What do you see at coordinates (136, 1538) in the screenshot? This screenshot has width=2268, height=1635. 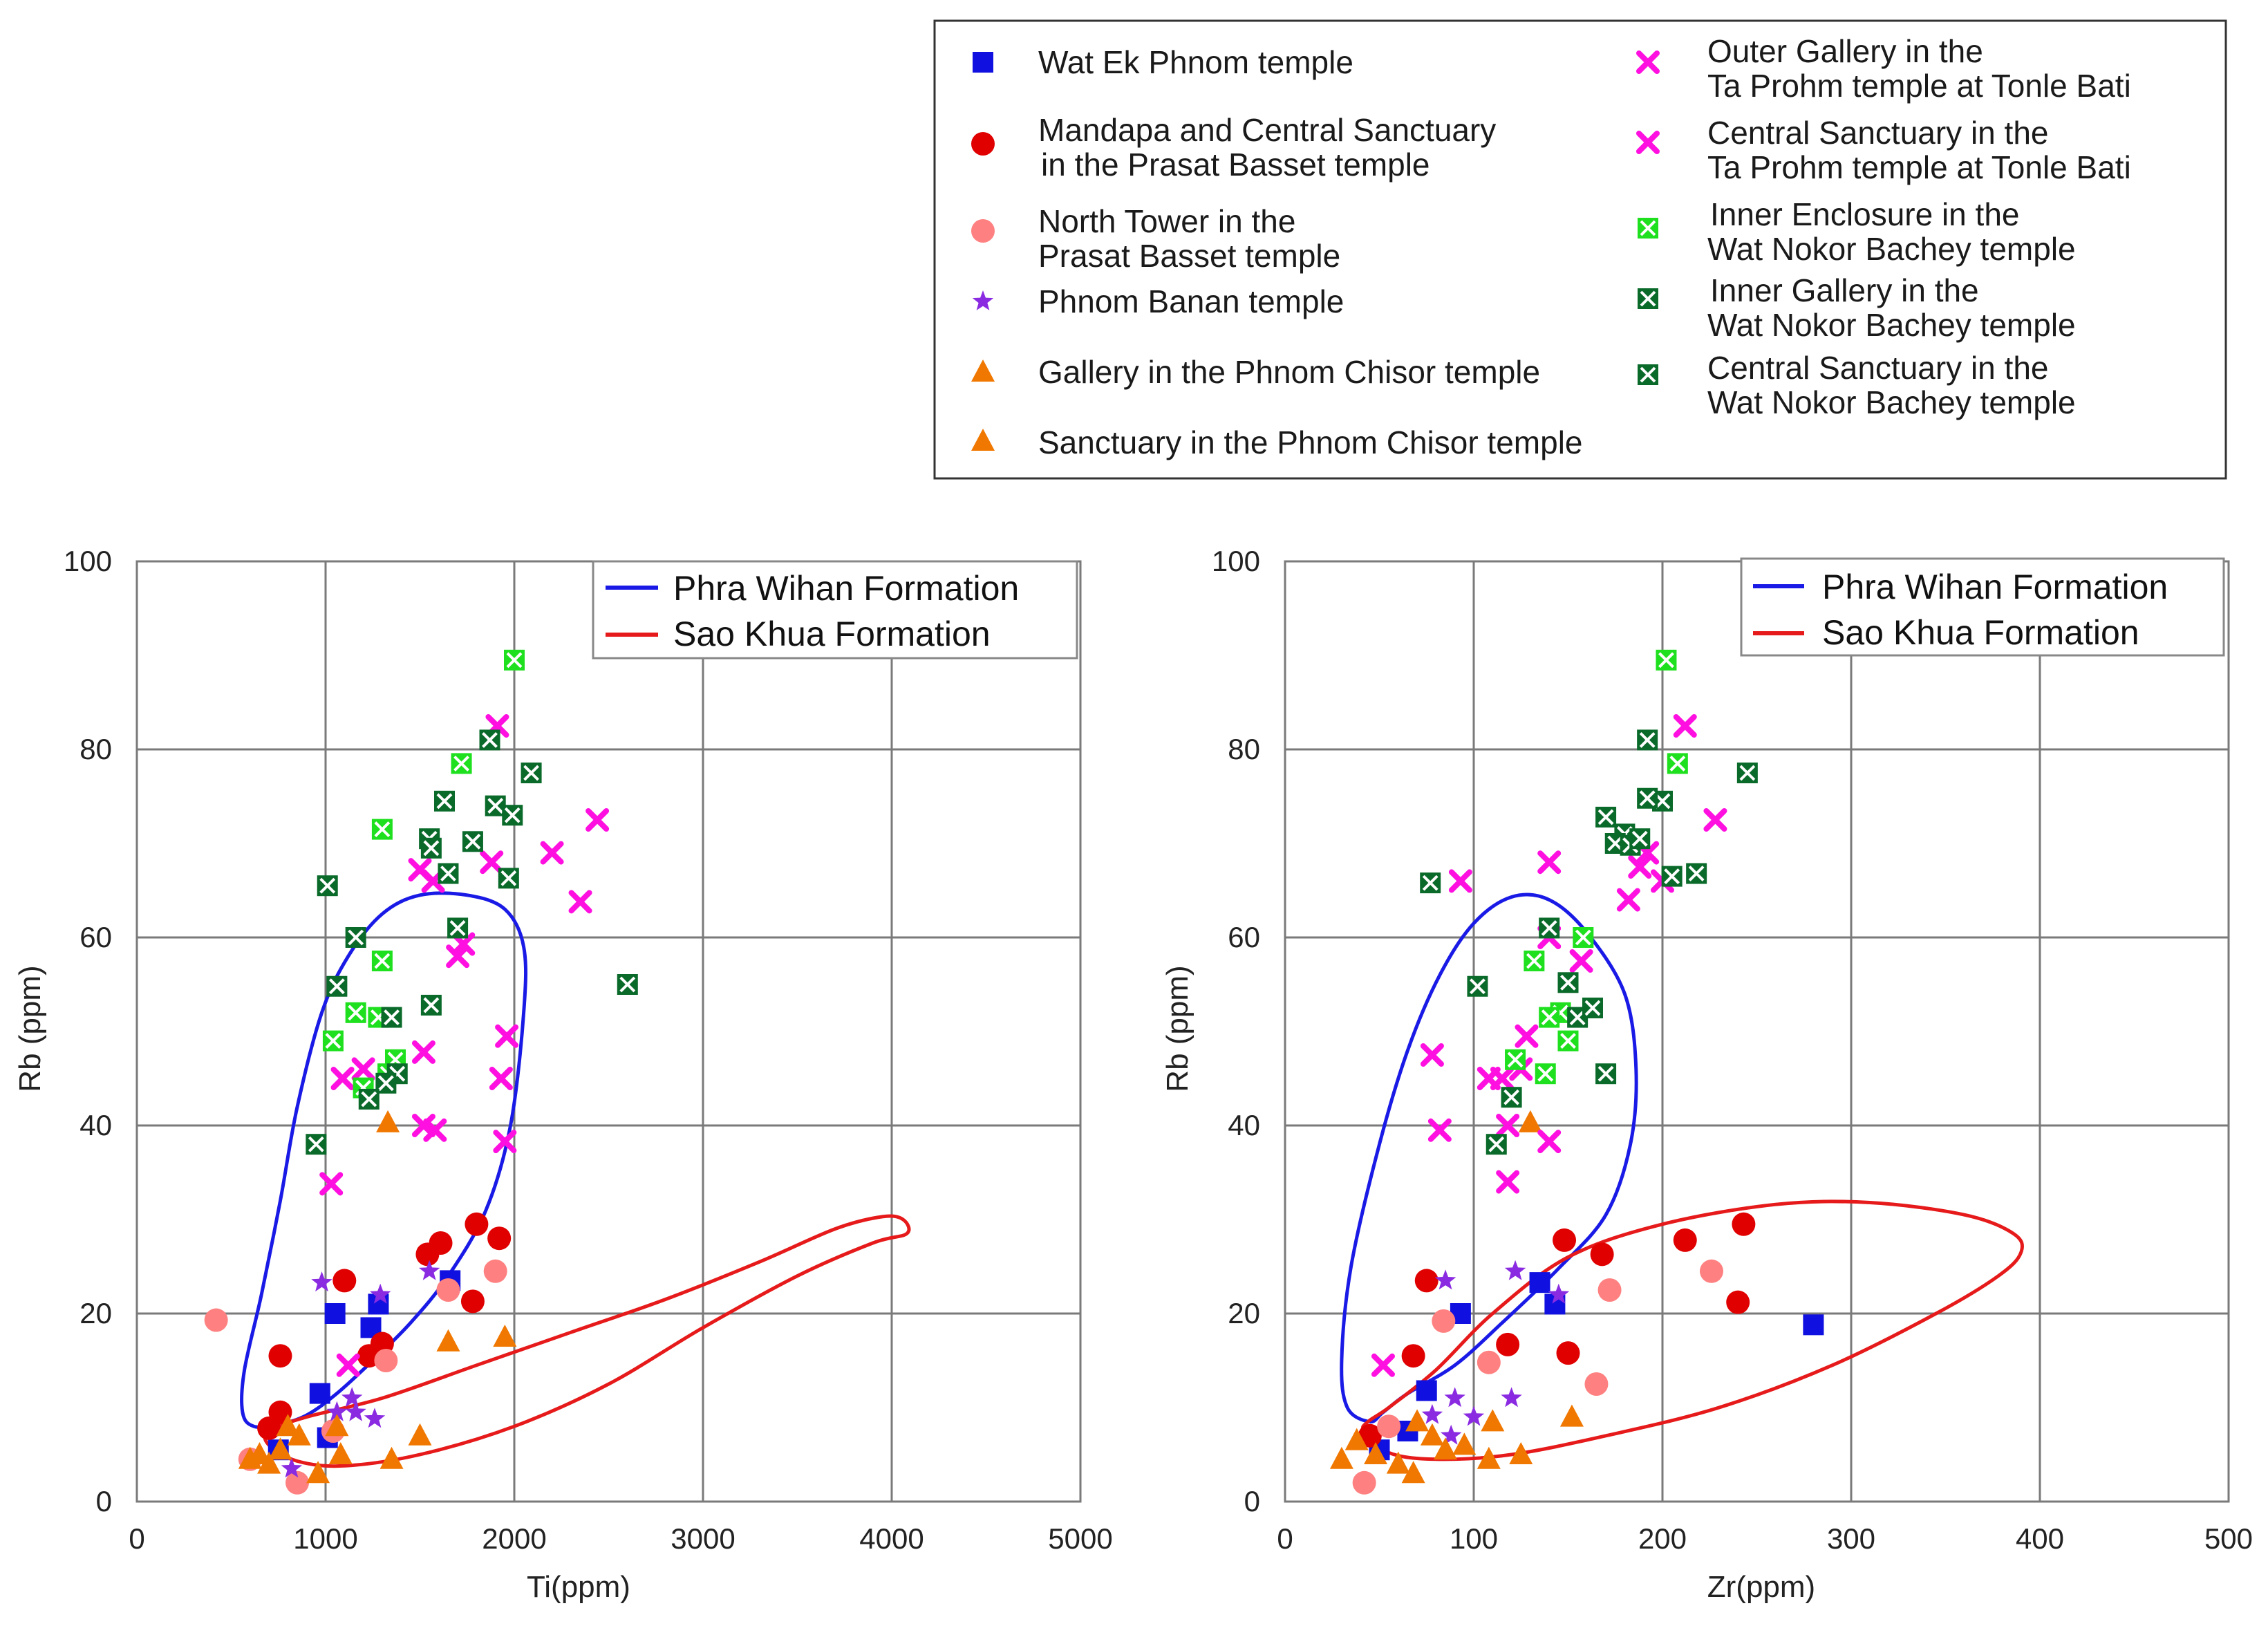 I see `x-tick-label: 0` at bounding box center [136, 1538].